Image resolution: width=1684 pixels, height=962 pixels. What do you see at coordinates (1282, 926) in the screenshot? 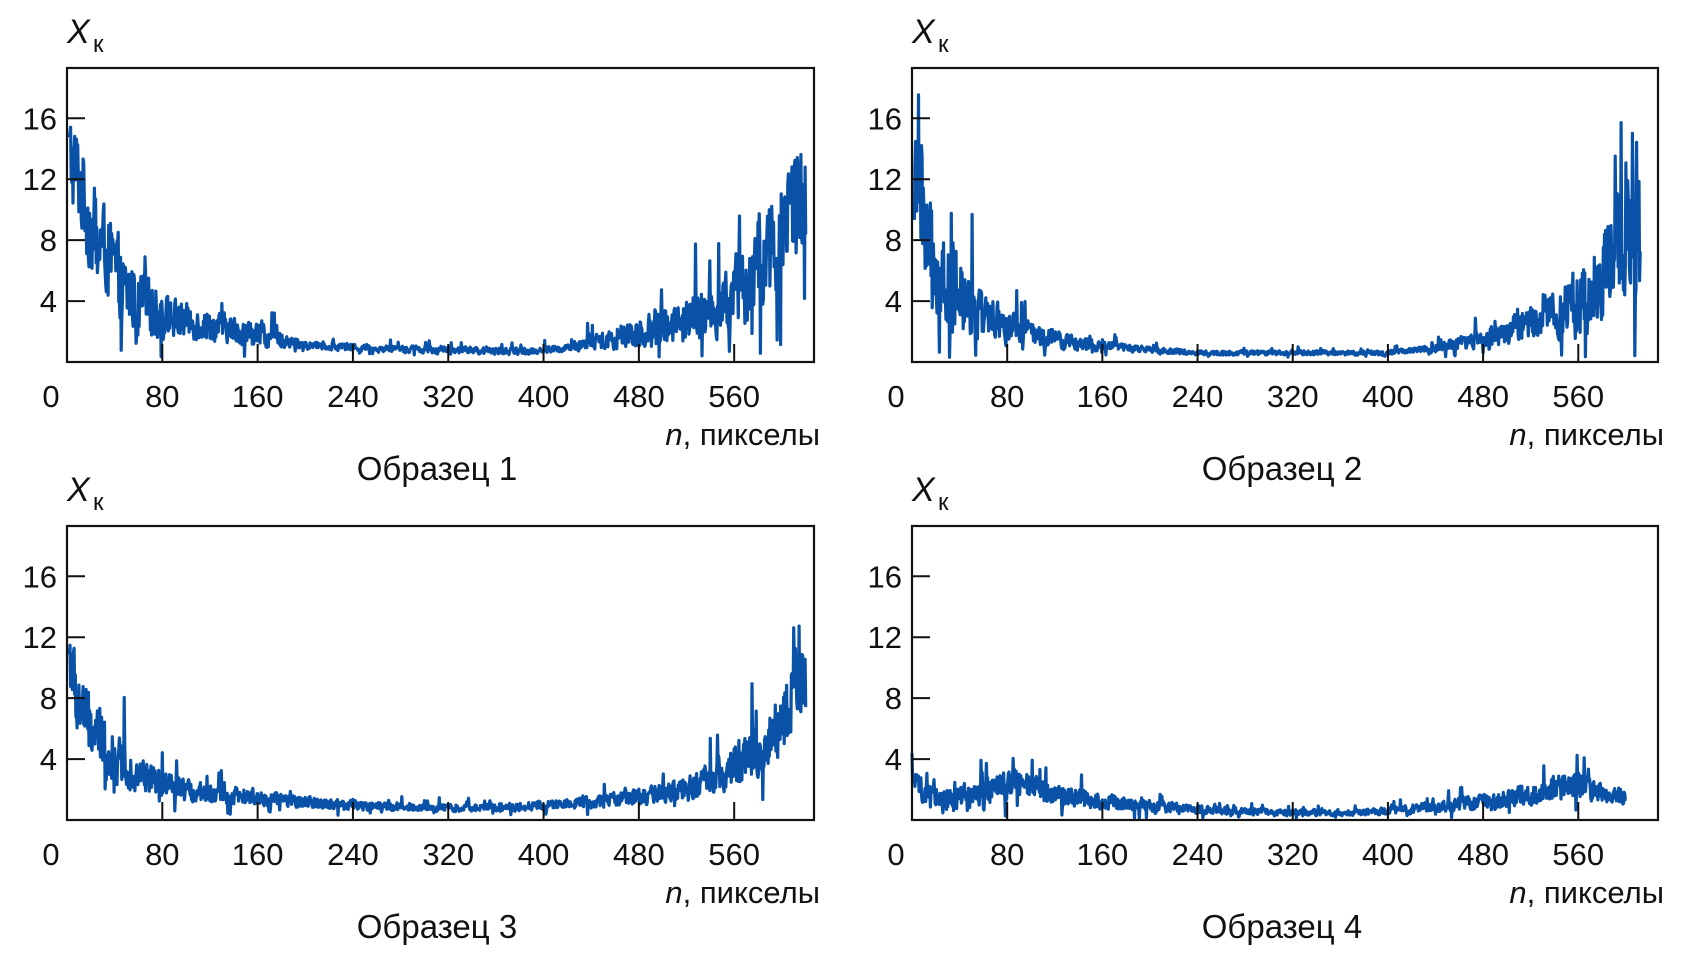
I see `panel-title: Образец 4` at bounding box center [1282, 926].